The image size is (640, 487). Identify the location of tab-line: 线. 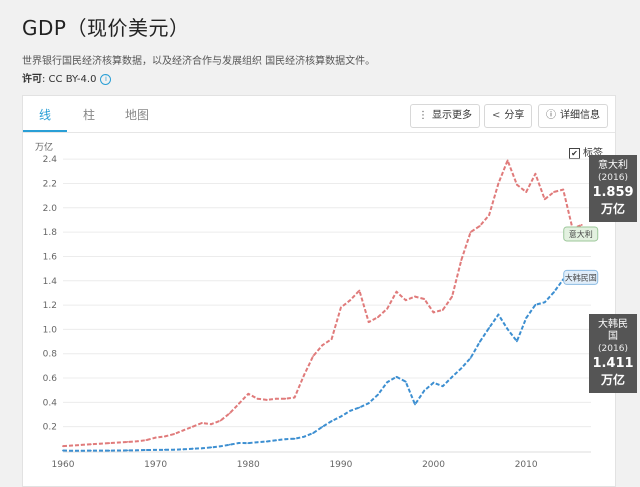
(45, 115).